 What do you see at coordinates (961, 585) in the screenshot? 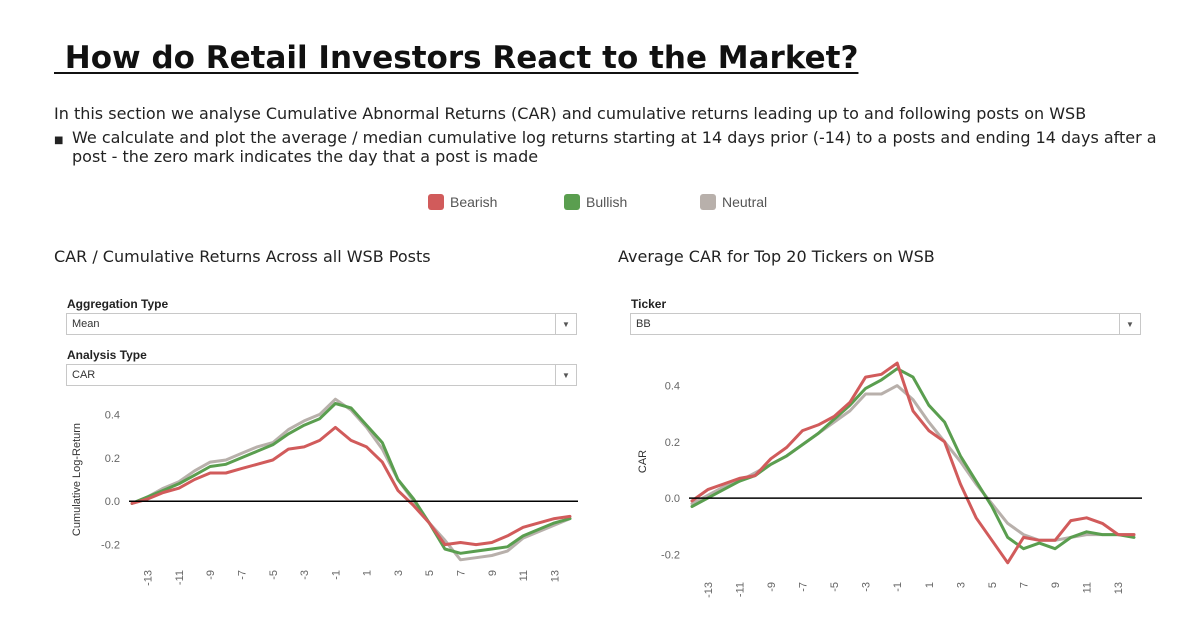
I see `right-chart-x-tick-label: 3` at bounding box center [961, 585].